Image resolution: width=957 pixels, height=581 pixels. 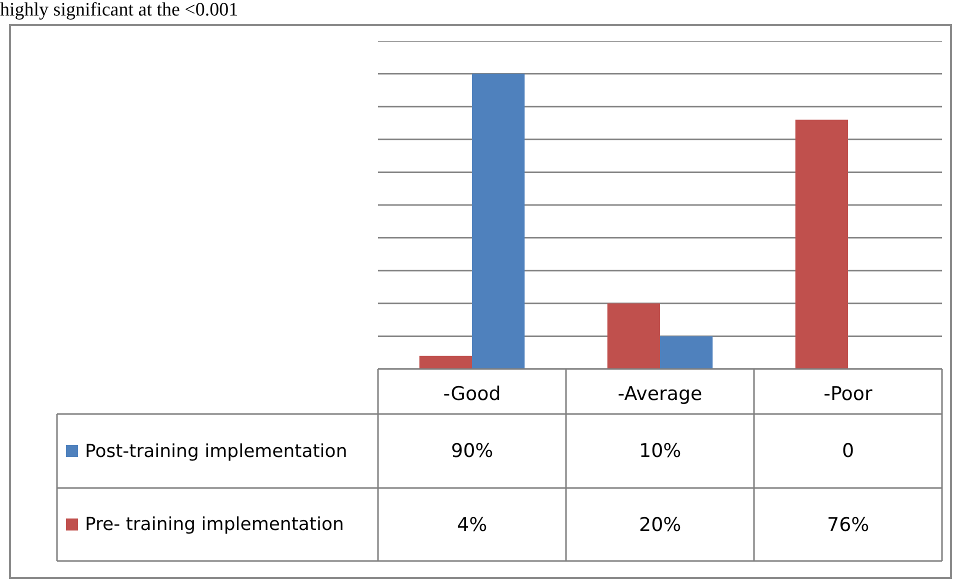 What do you see at coordinates (472, 451) in the screenshot?
I see `data-label: 90%` at bounding box center [472, 451].